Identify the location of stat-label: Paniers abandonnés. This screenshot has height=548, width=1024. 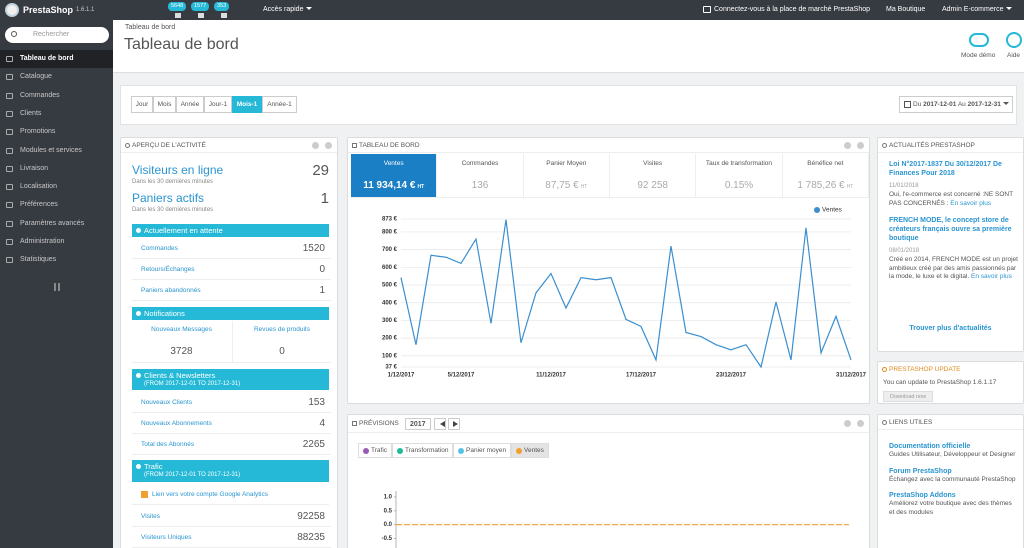
(171, 290).